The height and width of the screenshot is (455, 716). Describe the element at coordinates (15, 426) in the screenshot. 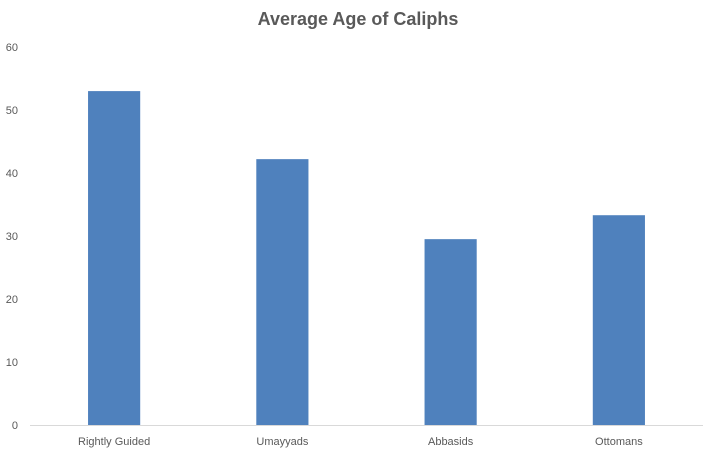

I see `y-tick-label: 0` at that location.